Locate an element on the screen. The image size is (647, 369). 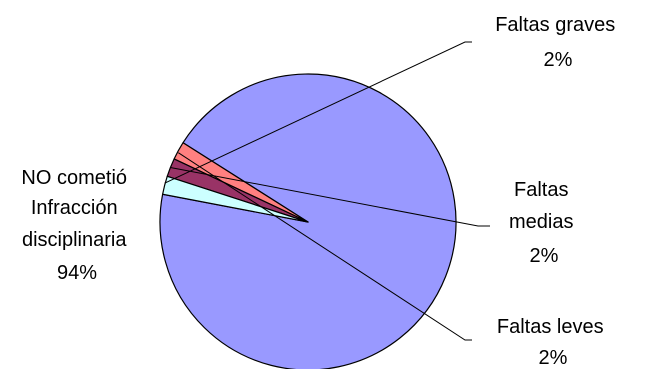
label-faltas-medias: Faltas medias 2% is located at coordinates (544, 223).